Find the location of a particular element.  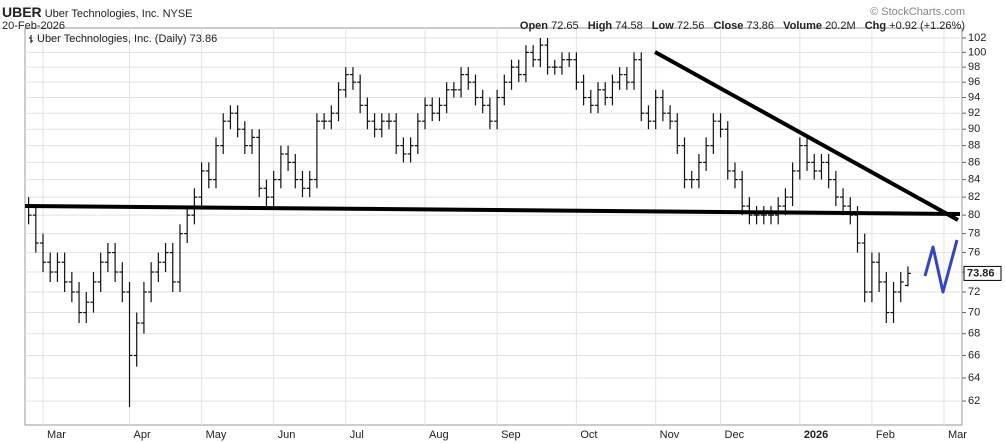

stat-label: Volume is located at coordinates (802, 26).